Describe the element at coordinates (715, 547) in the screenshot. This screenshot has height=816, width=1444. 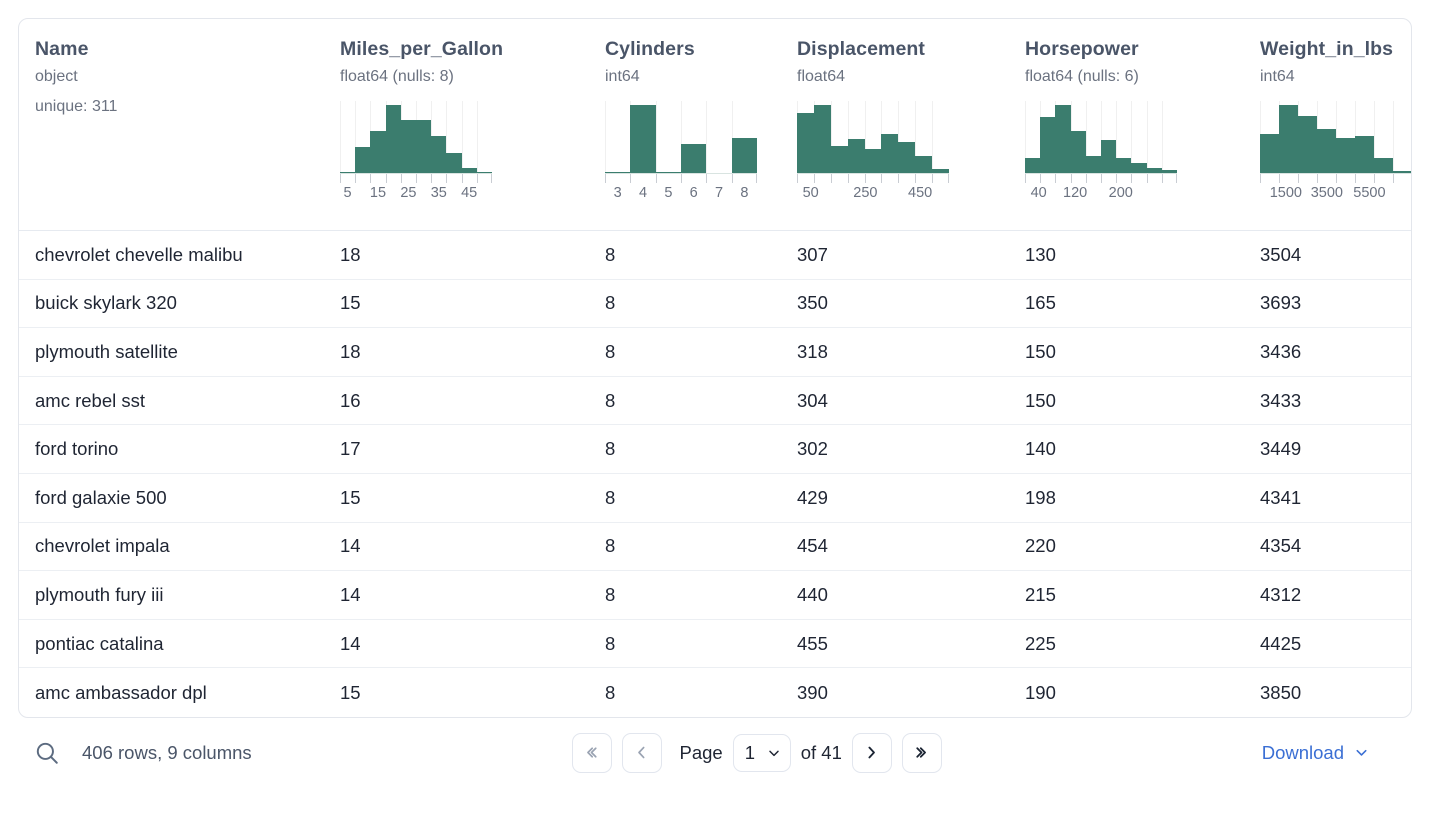
I see `table-row: chevrolet impala 14 8 454 220 4354` at that location.